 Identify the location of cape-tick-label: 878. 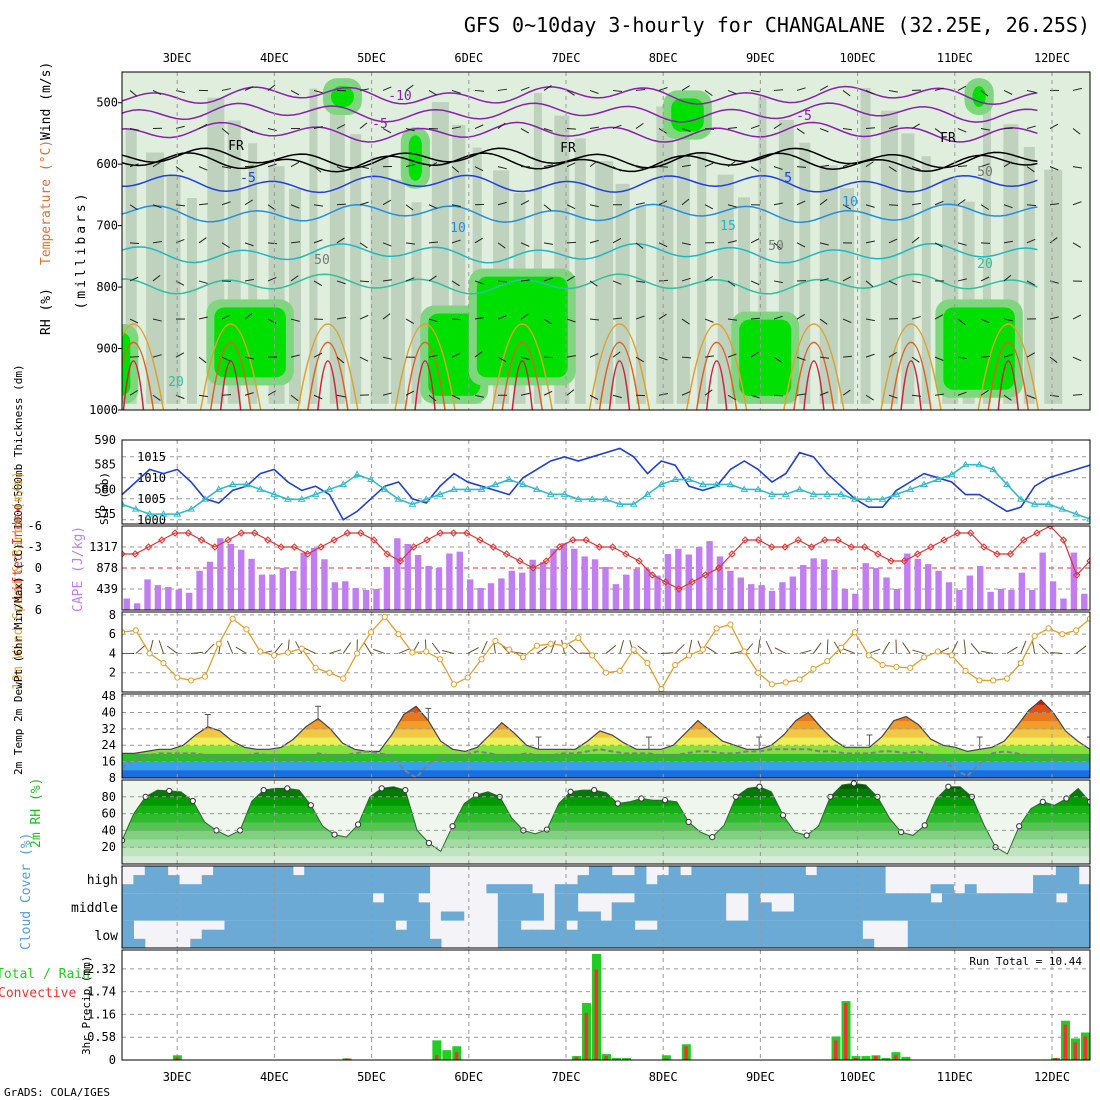
(107, 568).